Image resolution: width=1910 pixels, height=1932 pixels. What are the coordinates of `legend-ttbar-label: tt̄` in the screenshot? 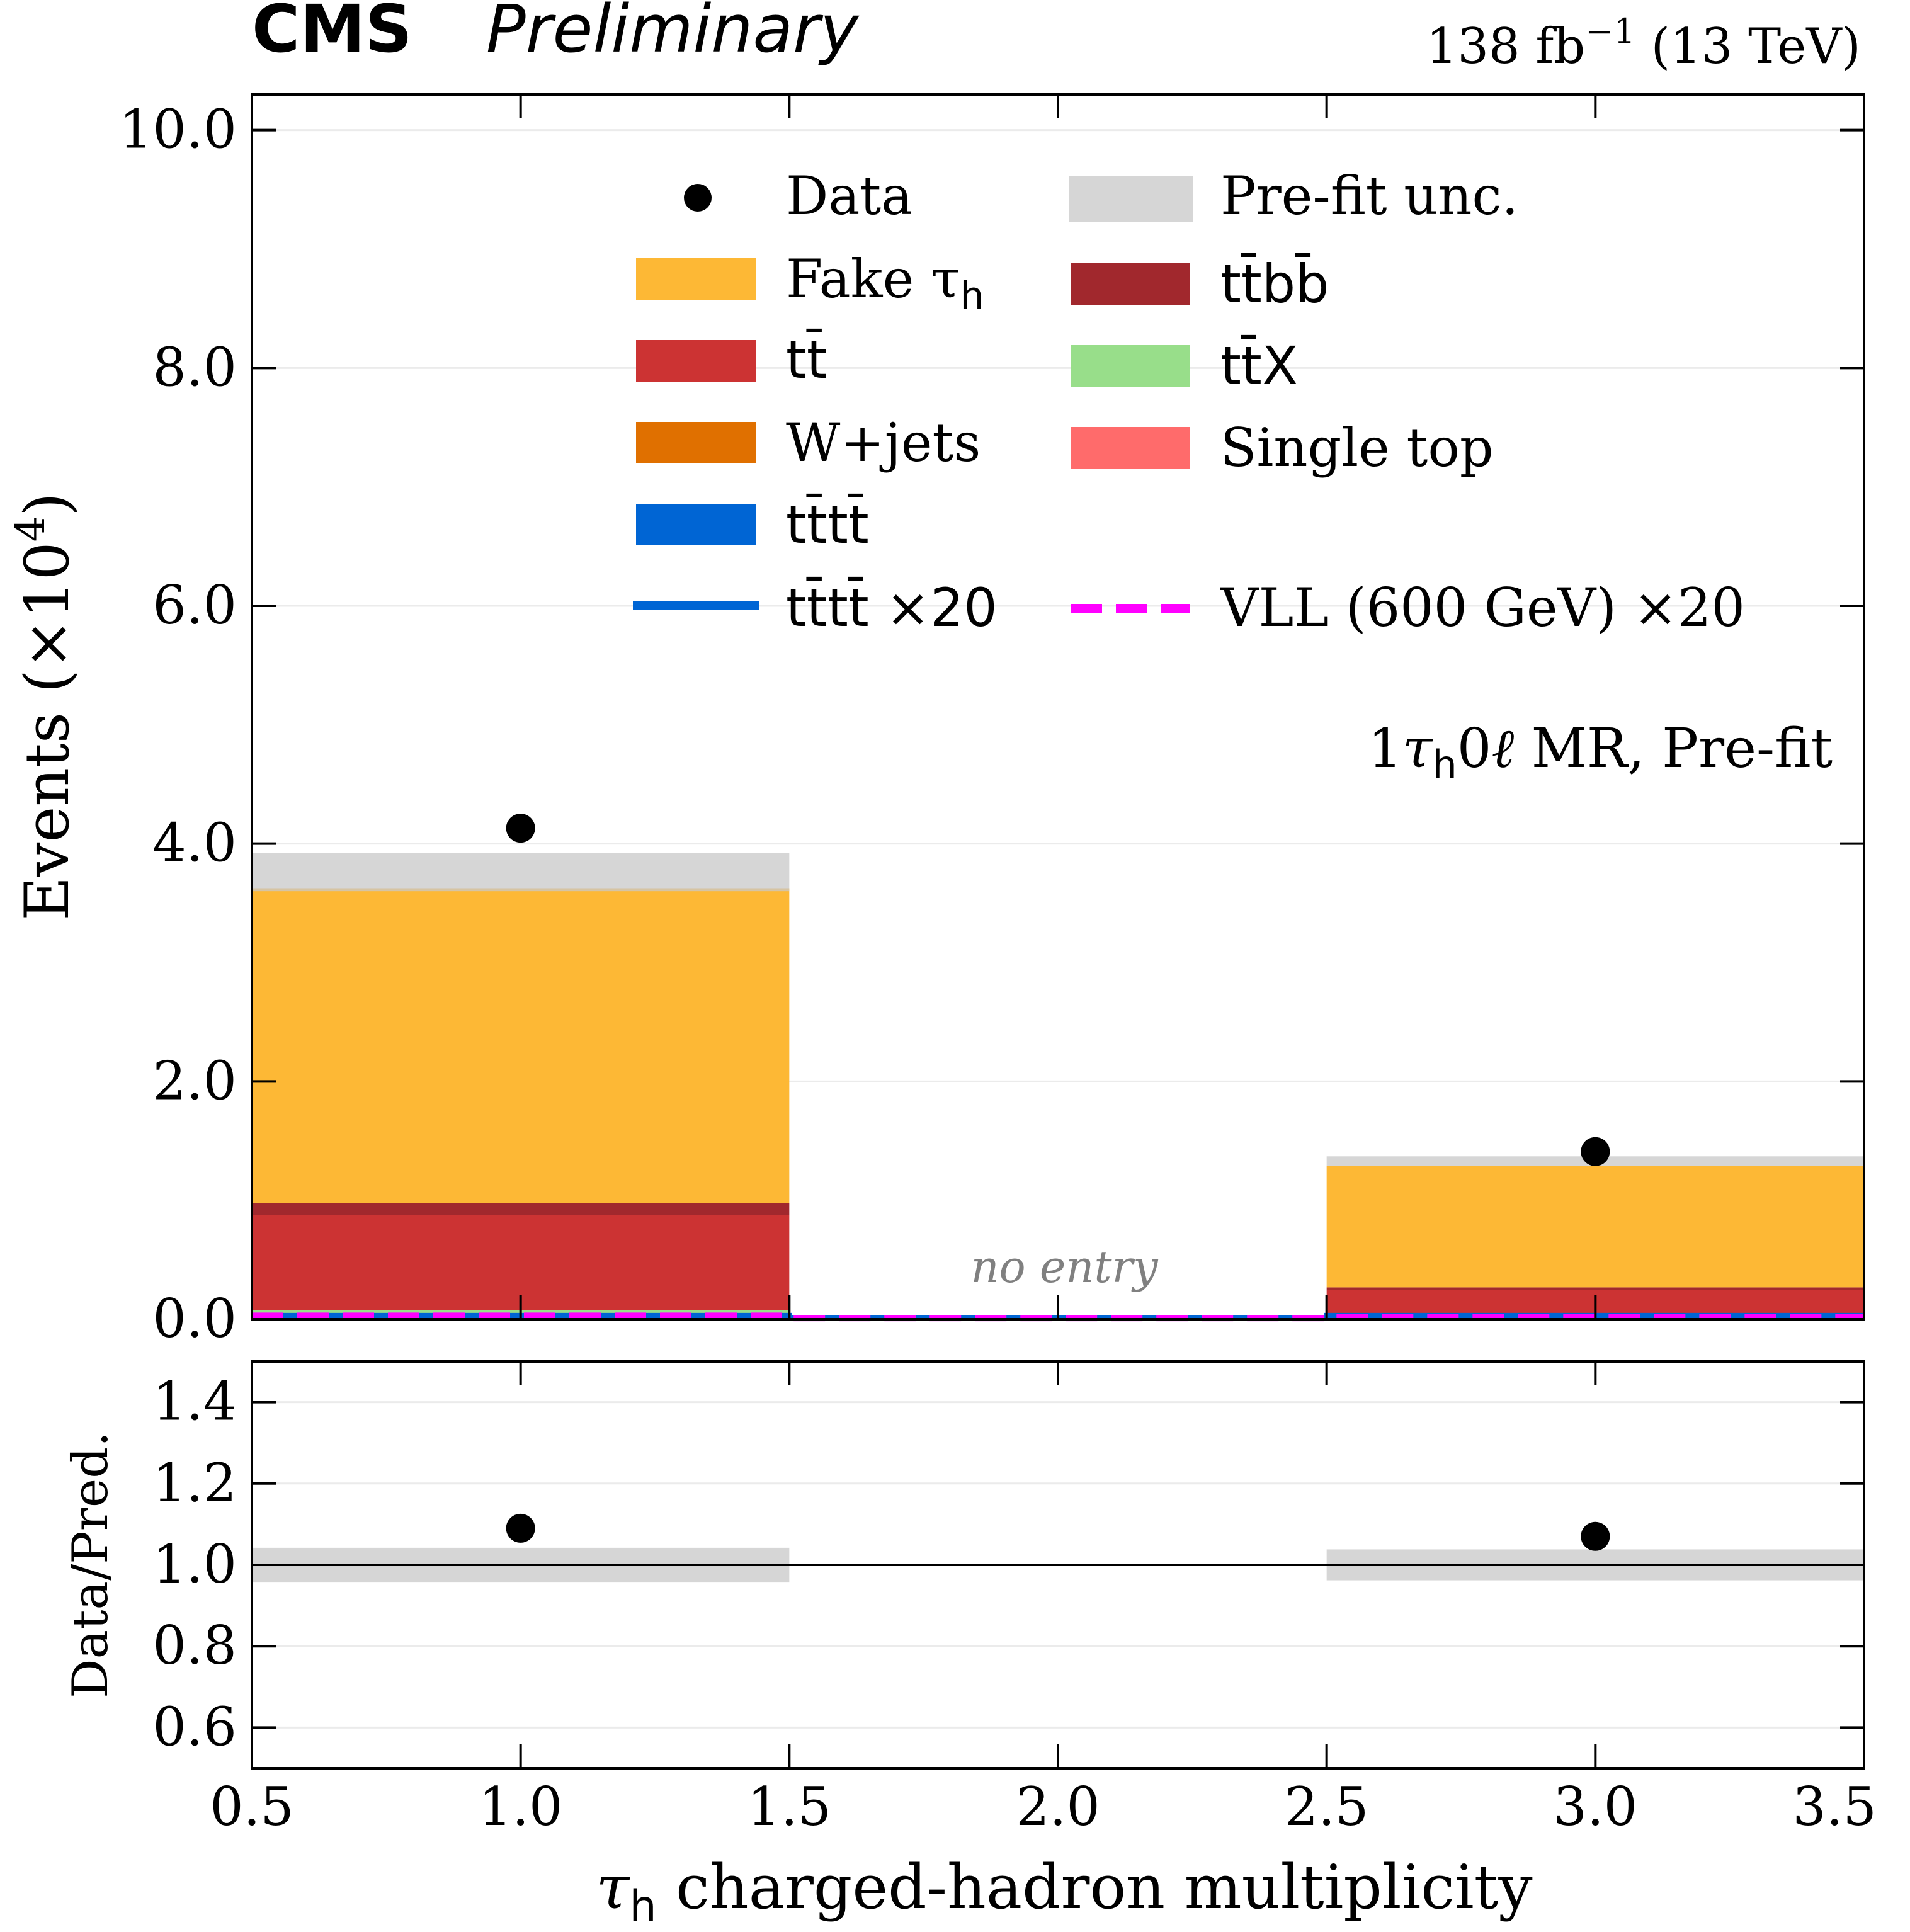 It's located at (806, 360).